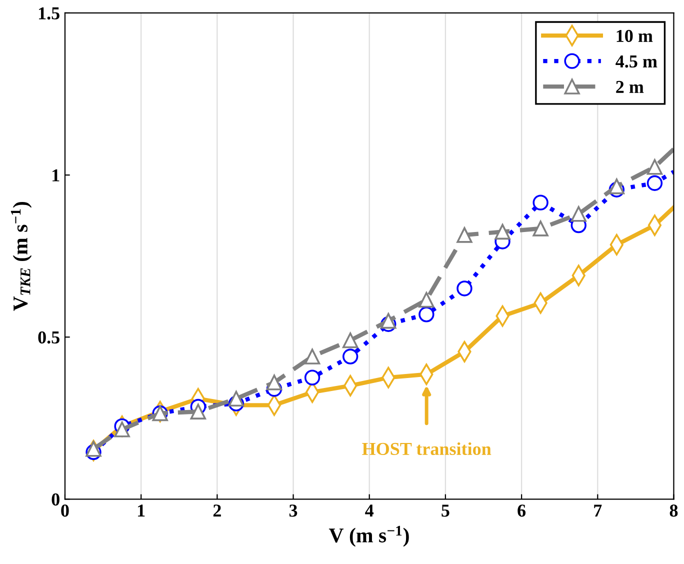 This screenshot has height=564, width=684. Describe the element at coordinates (634, 36) in the screenshot. I see `legend-label: 10 m` at that location.